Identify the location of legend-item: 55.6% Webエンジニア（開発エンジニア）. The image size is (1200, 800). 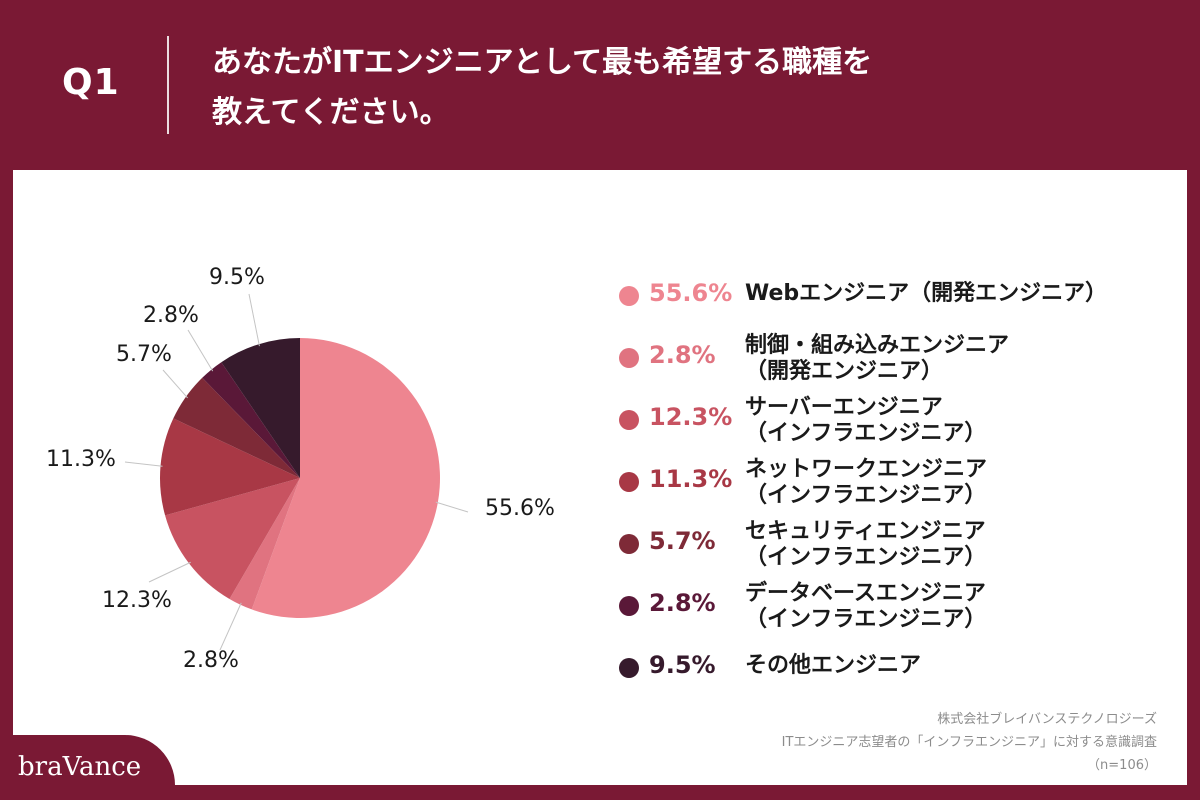
(899, 296).